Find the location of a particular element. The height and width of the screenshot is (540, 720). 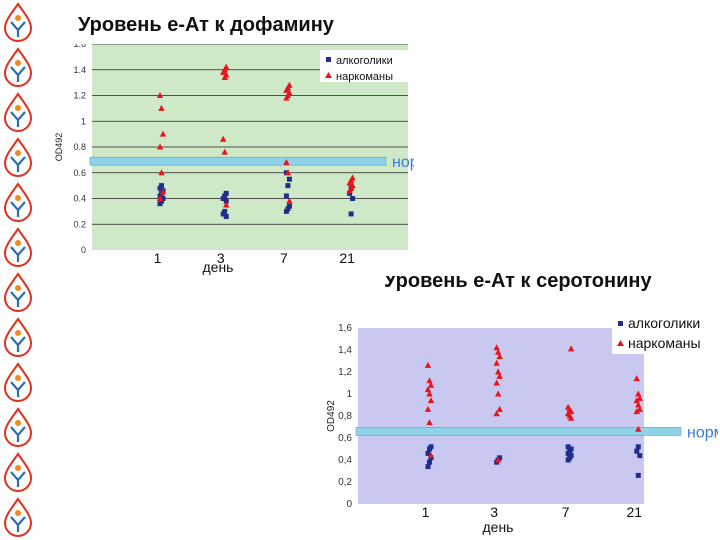

chart2-title: Уровень е-Ат к серотонину is located at coordinates (518, 281).